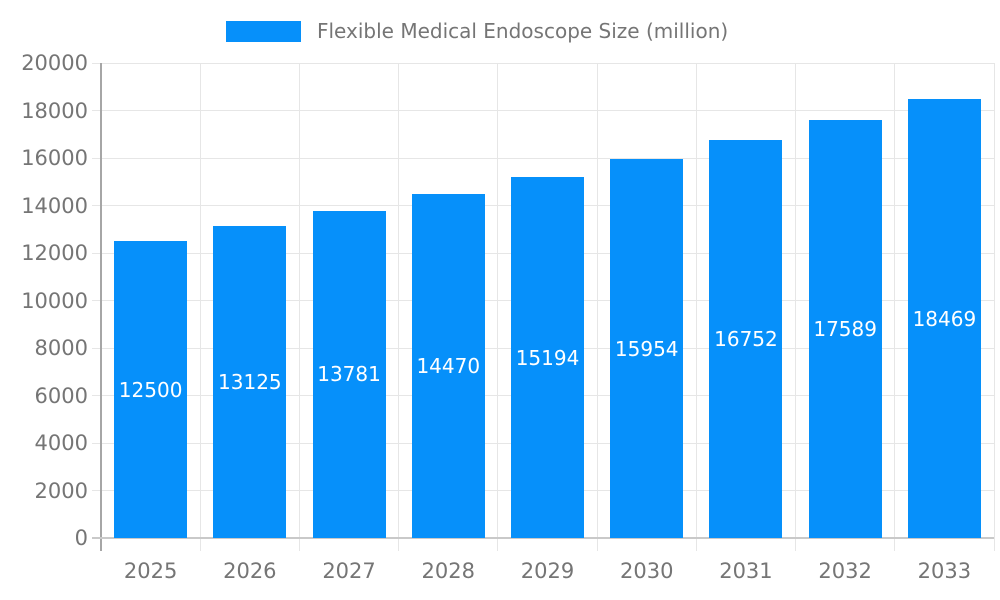 The width and height of the screenshot is (1000, 600). I want to click on y-axis-tick-label: 4000, so click(61, 443).